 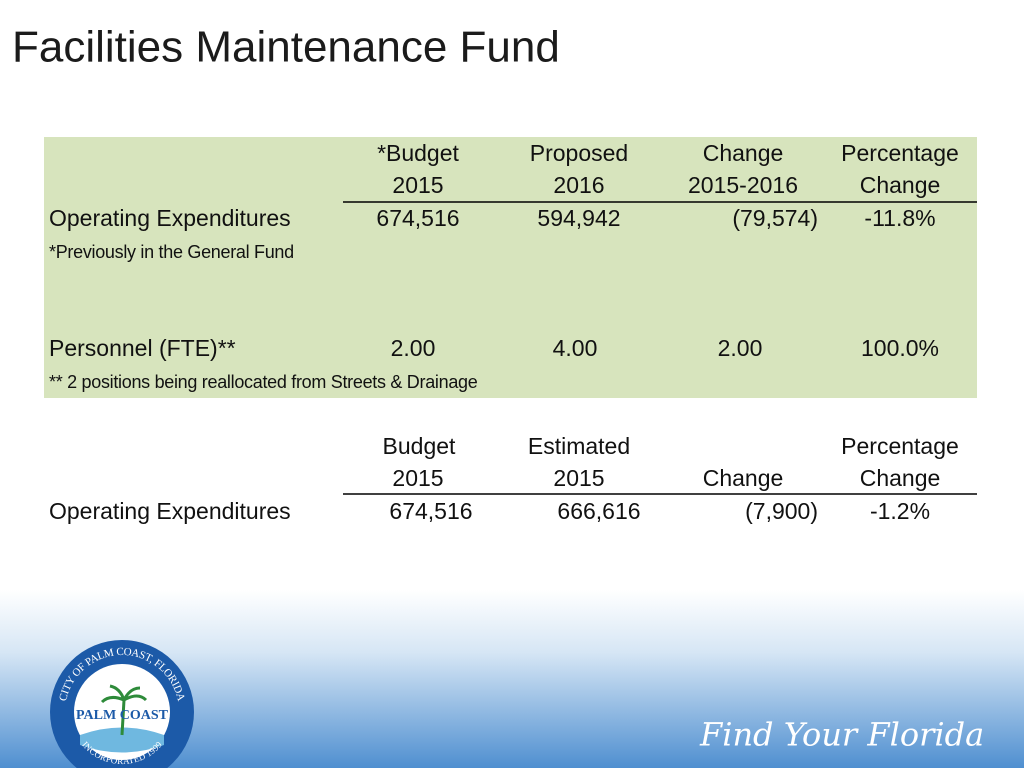 I want to click on cell: 4.00, so click(x=575, y=348).